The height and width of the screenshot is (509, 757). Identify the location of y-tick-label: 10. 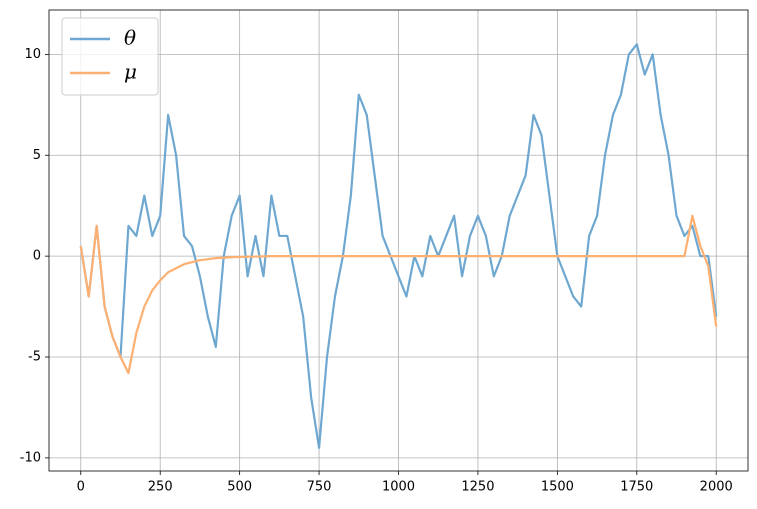
(32, 54).